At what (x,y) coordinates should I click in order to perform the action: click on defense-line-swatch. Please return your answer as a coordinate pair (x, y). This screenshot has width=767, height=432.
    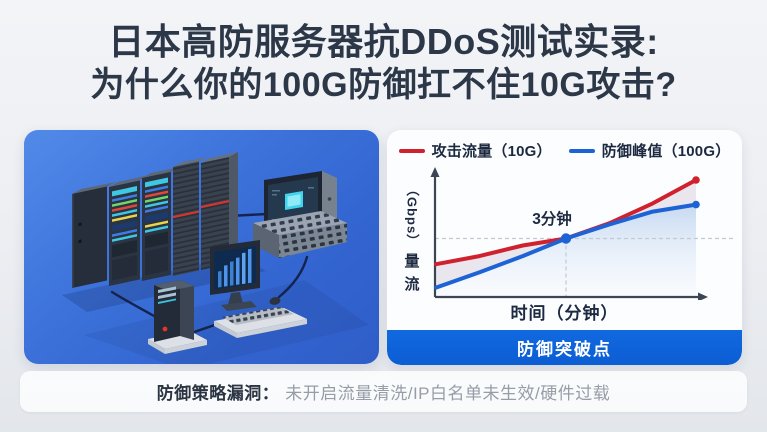
    Looking at the image, I should click on (581, 150).